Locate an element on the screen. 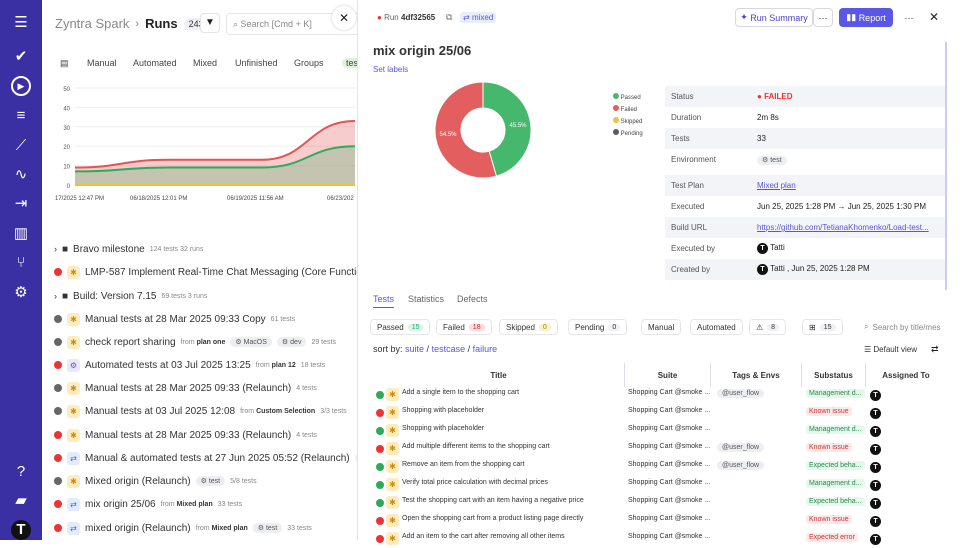 The height and width of the screenshot is (548, 960). passed-pct-label: 45.5% is located at coordinates (518, 126).